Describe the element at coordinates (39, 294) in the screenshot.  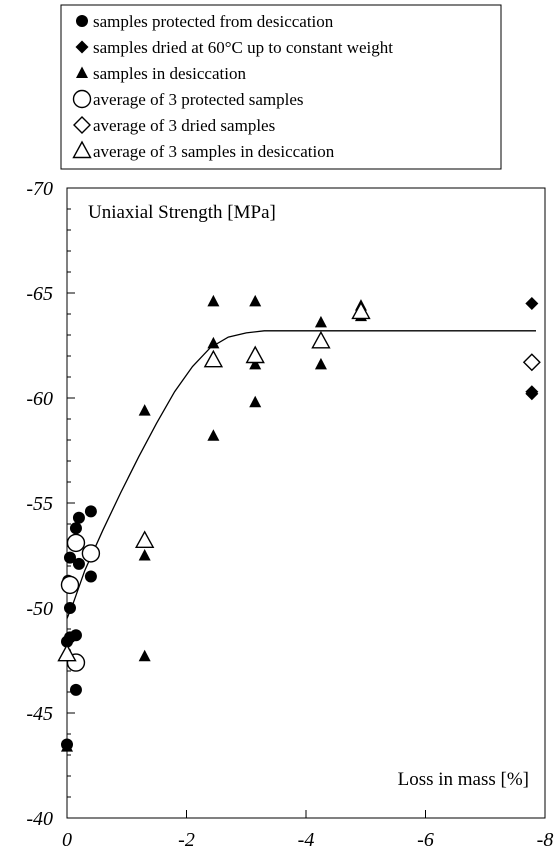
I see `y-tick-label: -65` at that location.